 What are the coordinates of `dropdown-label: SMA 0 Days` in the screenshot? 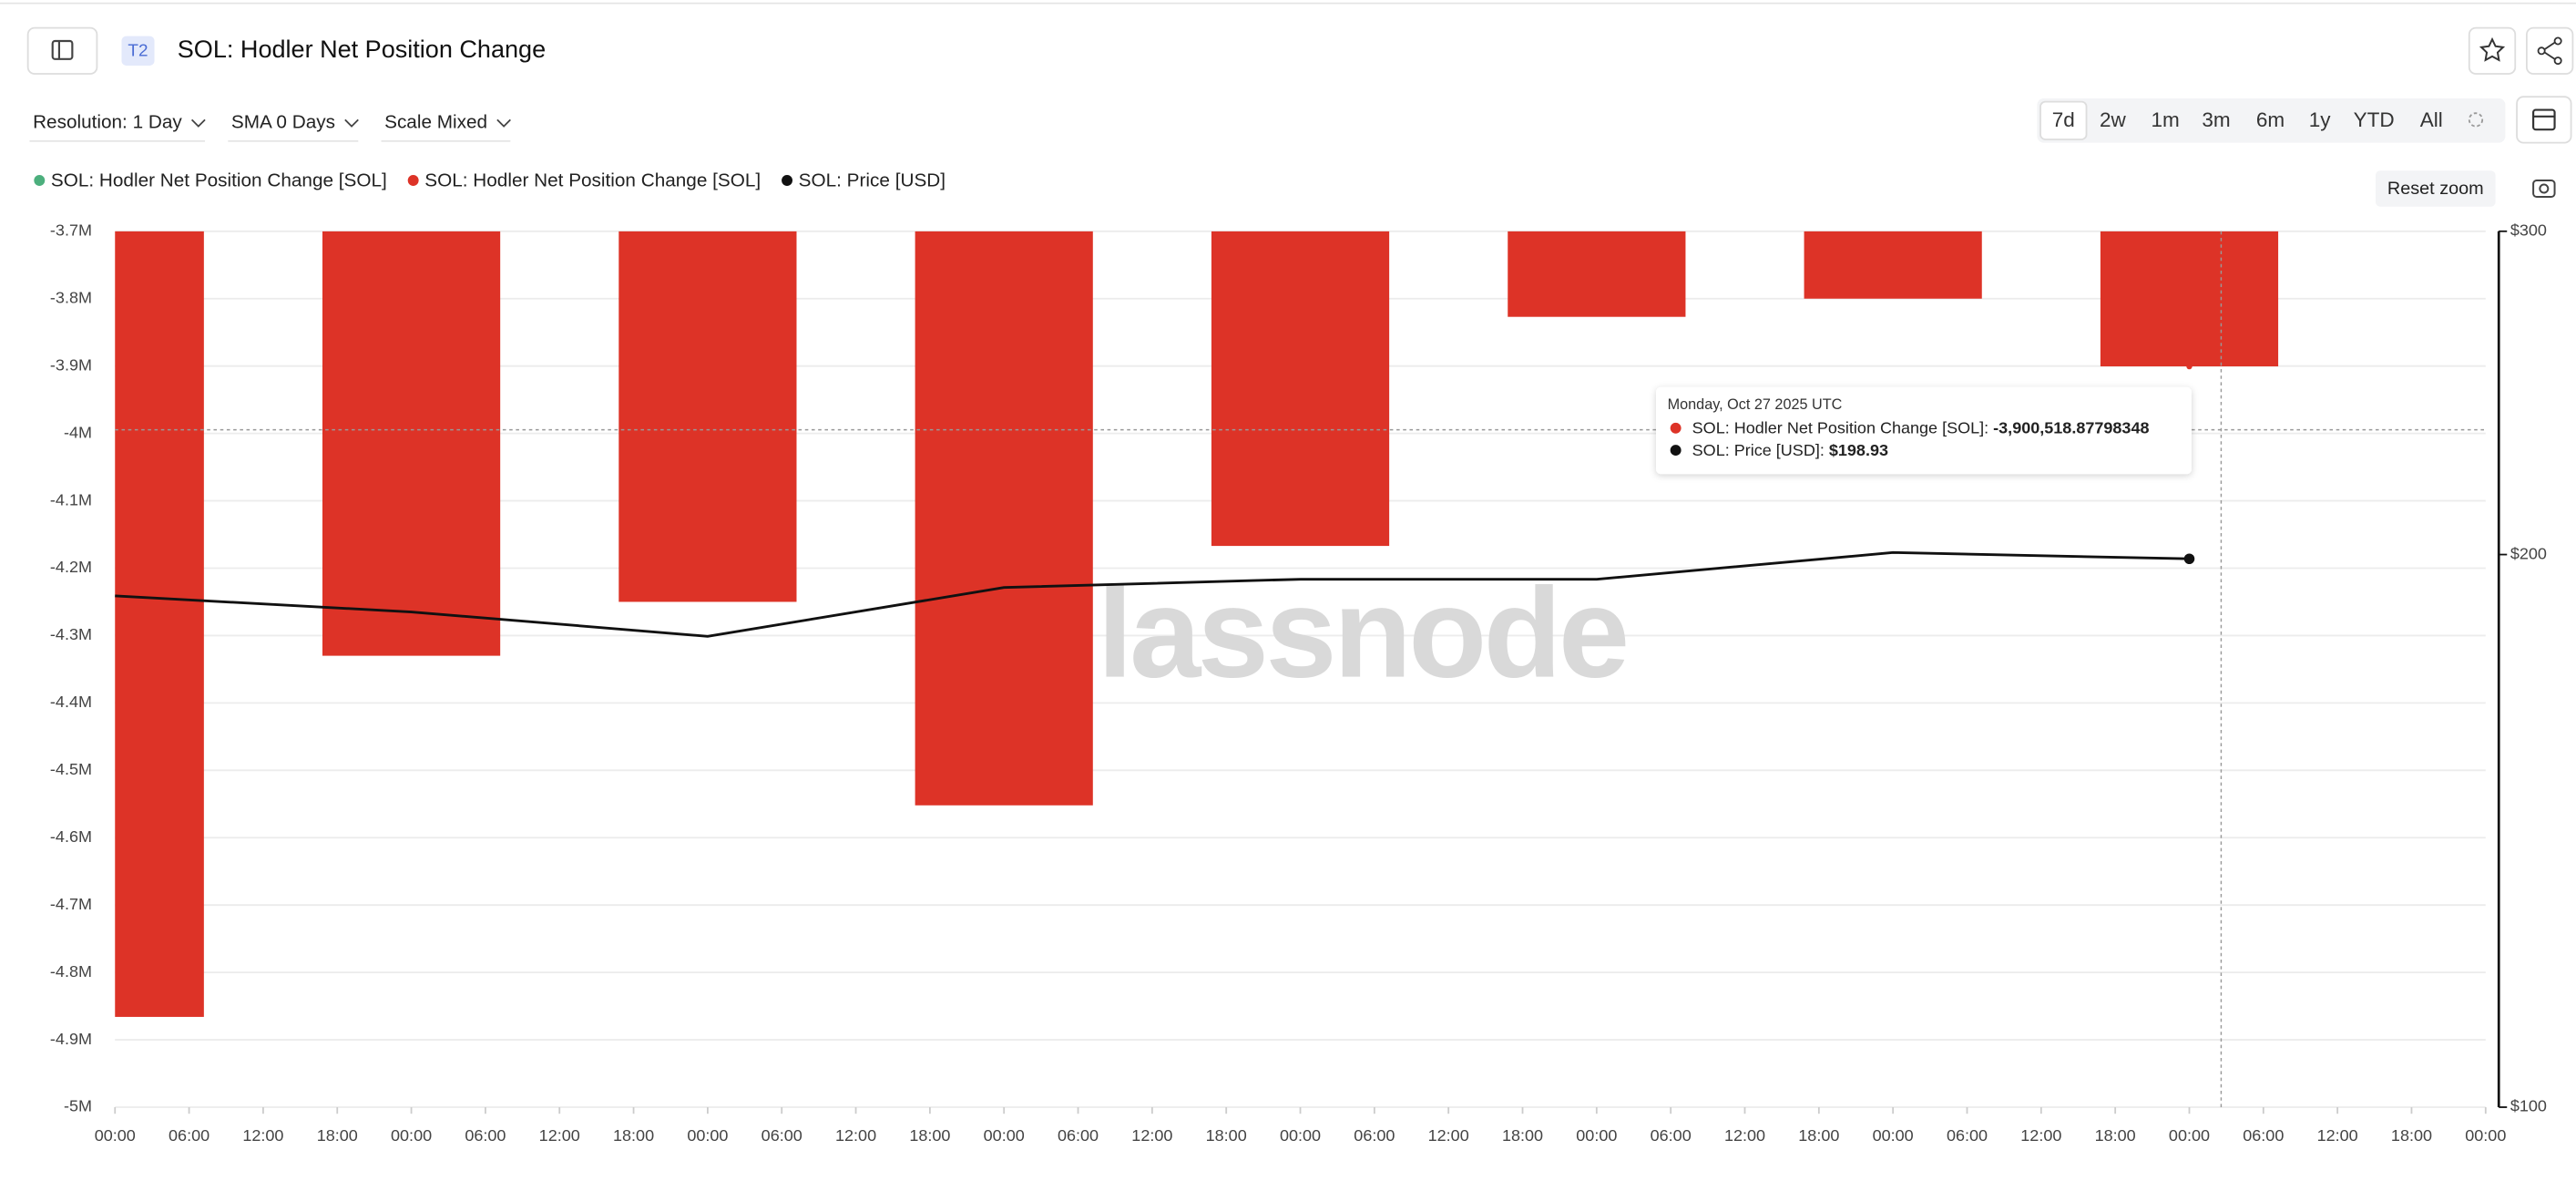 It's located at (283, 121).